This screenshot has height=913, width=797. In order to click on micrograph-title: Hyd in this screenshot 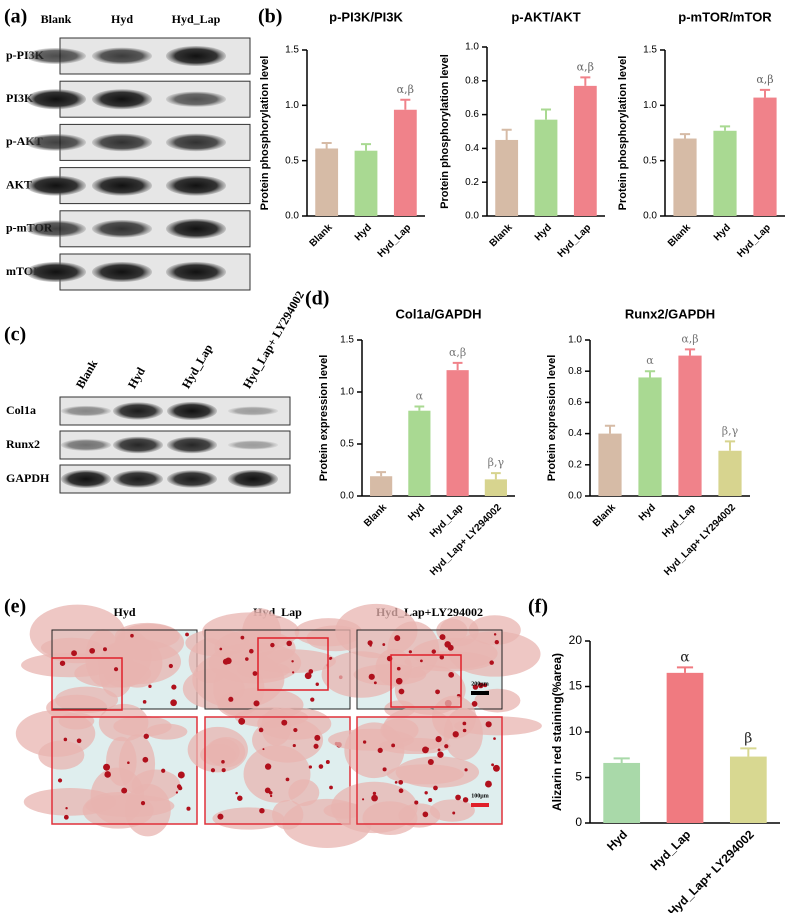, I will do `click(124, 612)`.